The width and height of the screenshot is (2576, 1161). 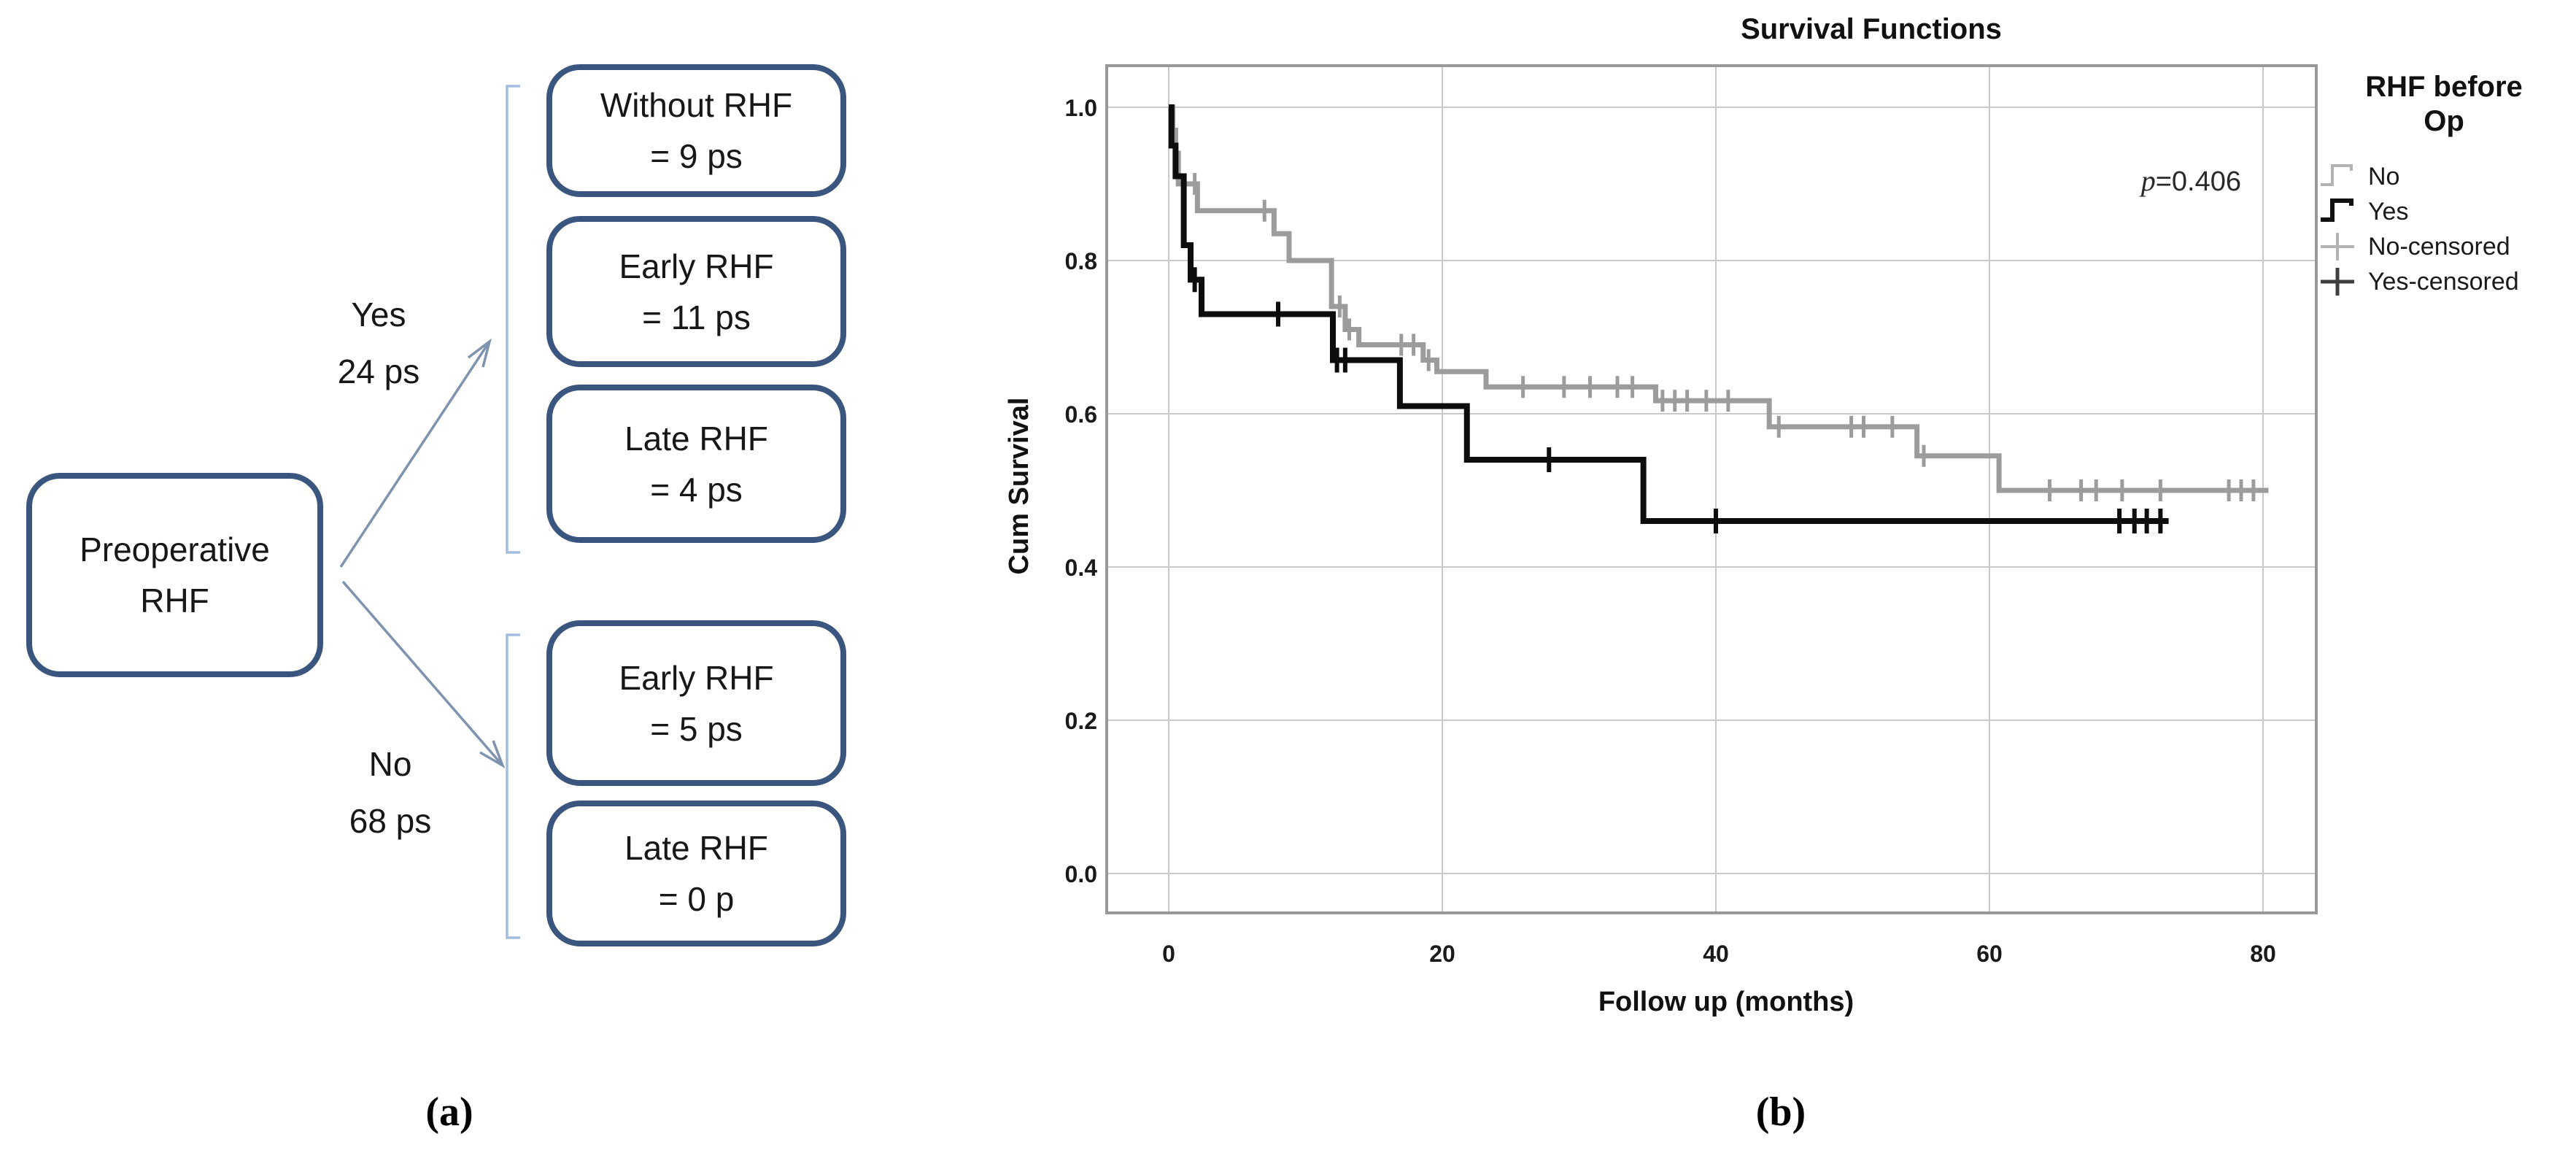 I want to click on flow-box-line: = 0 p, so click(x=696, y=899).